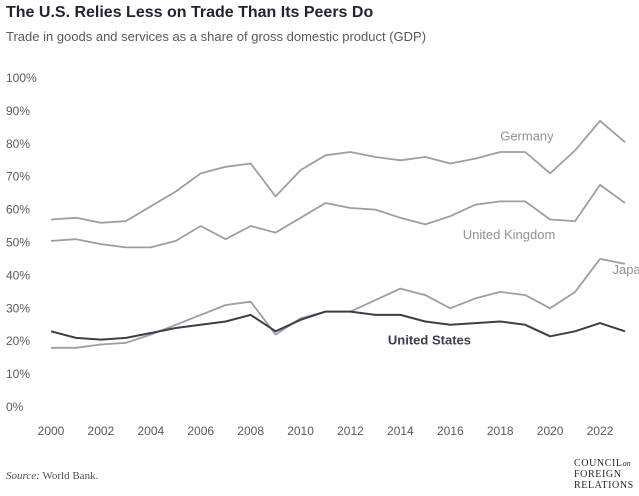 This screenshot has width=639, height=496. What do you see at coordinates (429, 339) in the screenshot?
I see `series-label-united-states: United States` at bounding box center [429, 339].